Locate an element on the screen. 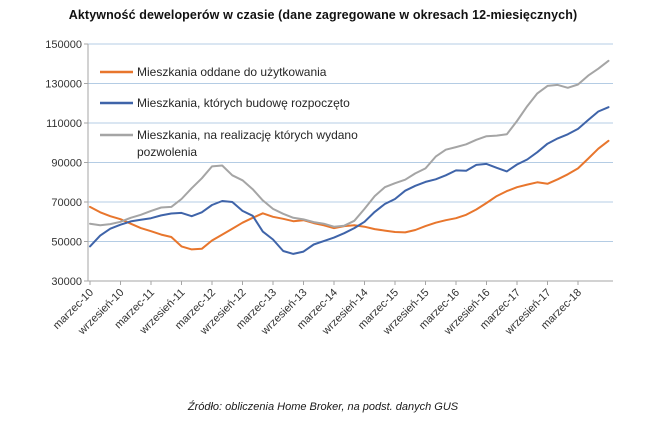  legend-label-oddane: Mieszkania oddane do użytkowania is located at coordinates (232, 72).